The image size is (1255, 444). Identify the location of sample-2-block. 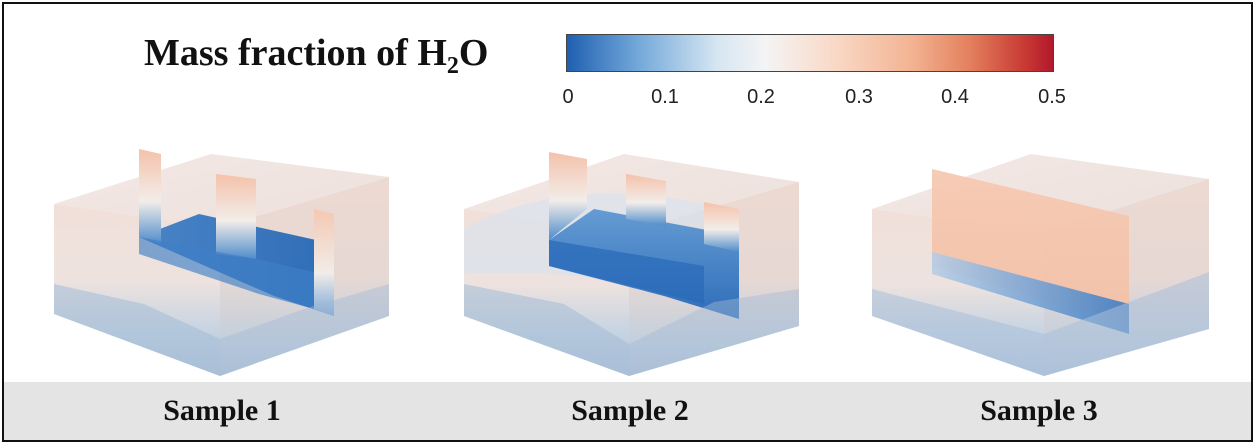
(631, 264).